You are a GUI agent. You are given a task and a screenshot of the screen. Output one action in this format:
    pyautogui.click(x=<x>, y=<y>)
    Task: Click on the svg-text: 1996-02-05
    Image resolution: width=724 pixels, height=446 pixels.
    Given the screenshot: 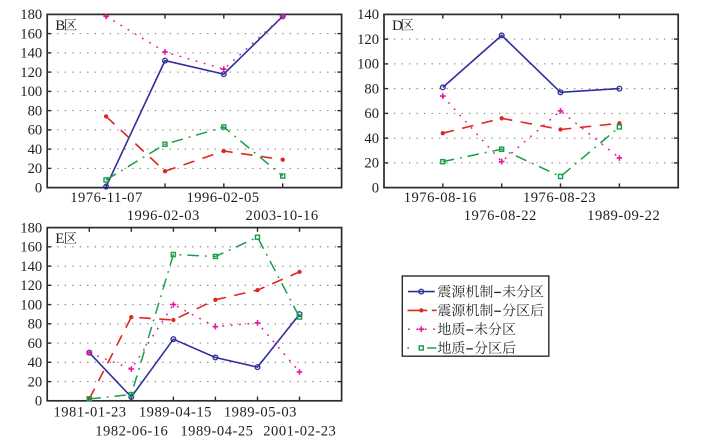 What is the action you would take?
    pyautogui.click(x=222, y=198)
    